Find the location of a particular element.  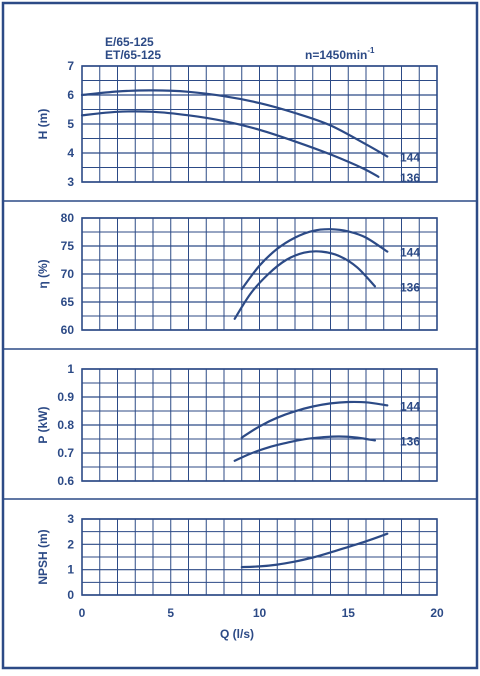

y-tick-label: 0.6 is located at coordinates (65, 481).